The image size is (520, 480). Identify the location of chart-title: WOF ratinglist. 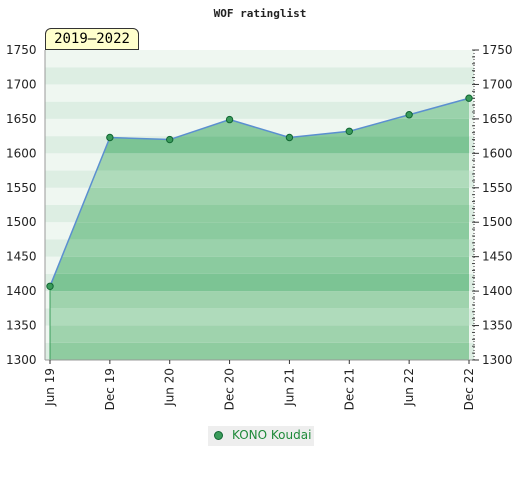
(260, 13).